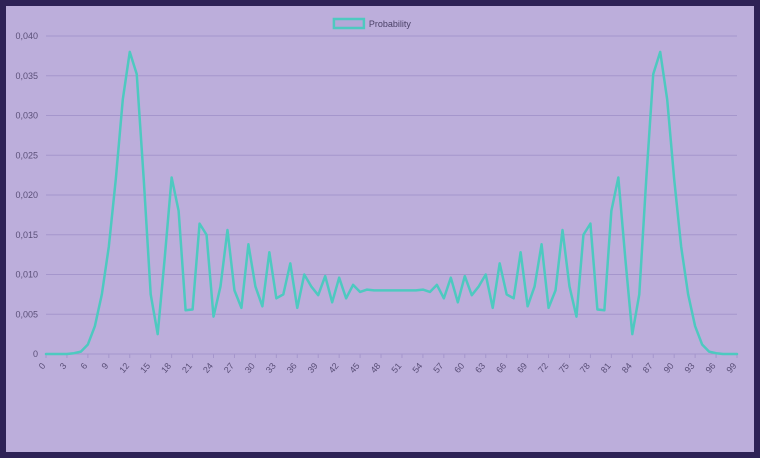  I want to click on x-tick-label: 30, so click(250, 368).